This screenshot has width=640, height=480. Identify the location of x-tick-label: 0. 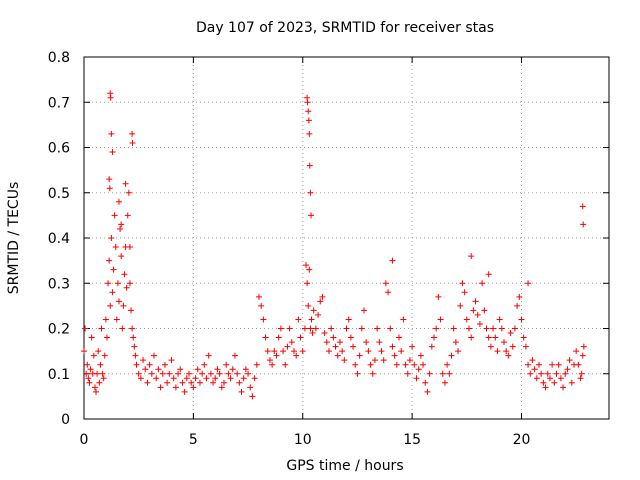
(84, 440).